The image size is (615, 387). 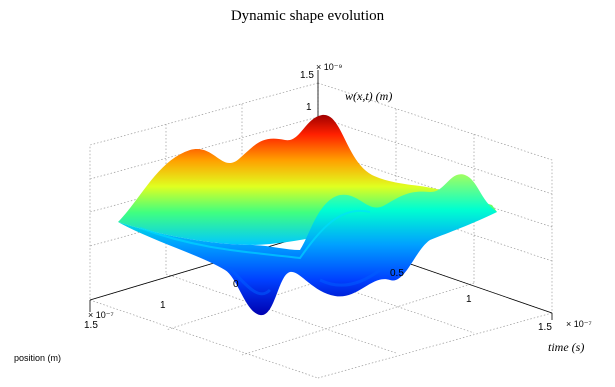 I want to click on y-axis-label: position (m), so click(x=37, y=358).